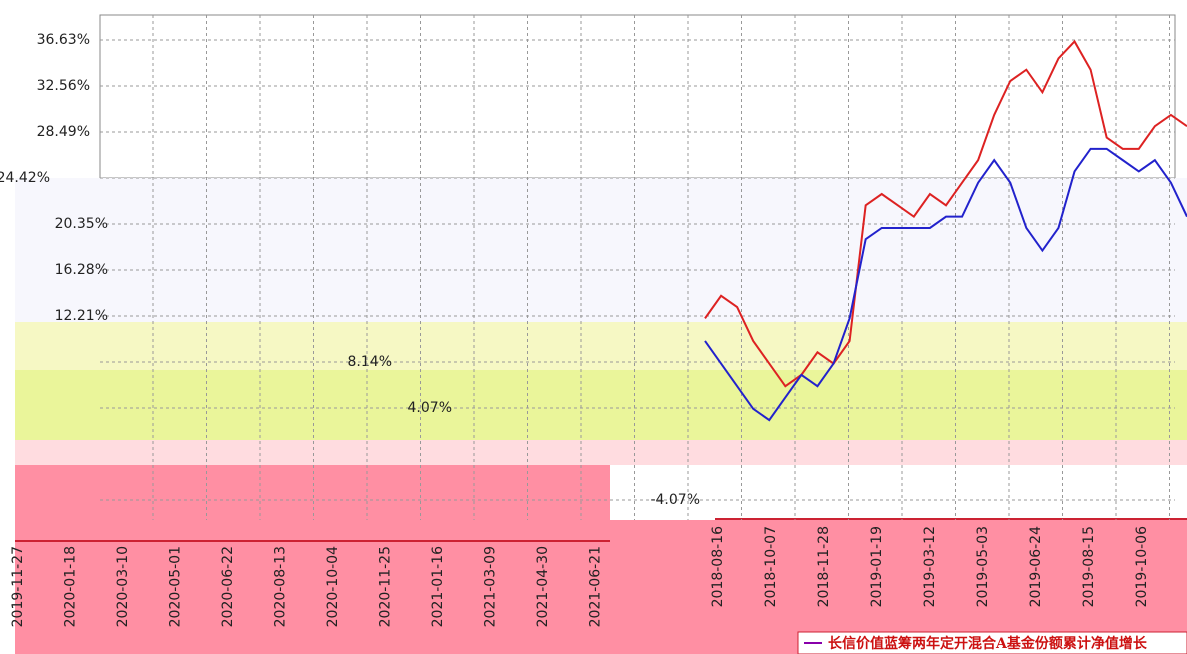 Image resolution: width=1187 pixels, height=654 pixels. What do you see at coordinates (675, 500) in the screenshot?
I see `y-tick-label: -4.07%` at bounding box center [675, 500].